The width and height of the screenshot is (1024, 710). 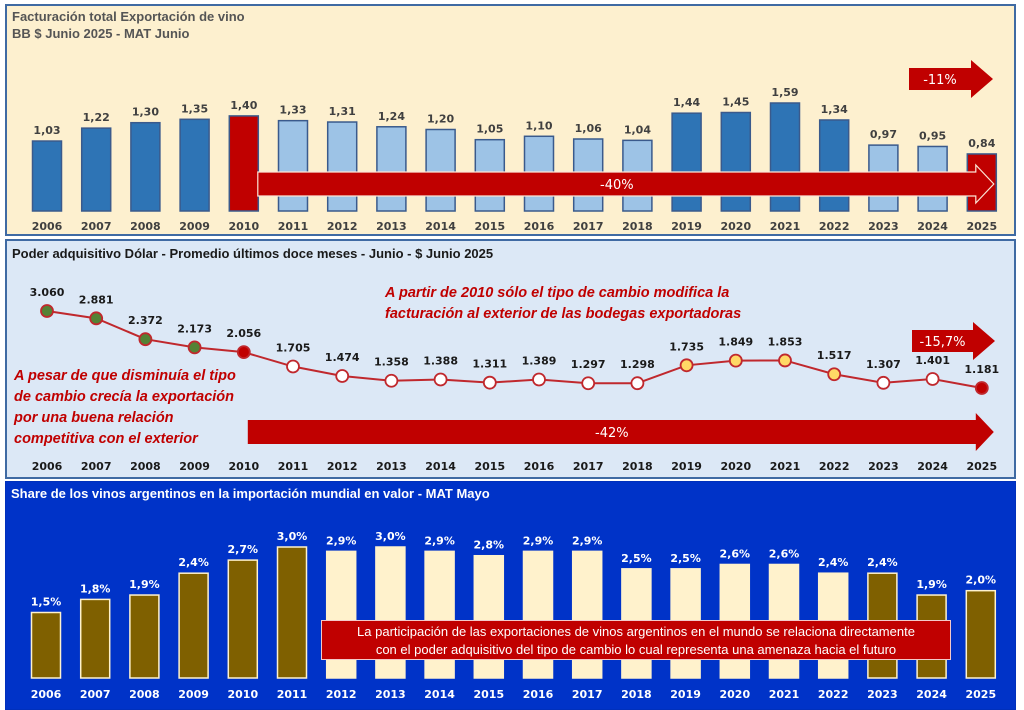 What do you see at coordinates (617, 185) in the screenshot?
I see `decline-arrow-2010-2025-label: -40%` at bounding box center [617, 185].